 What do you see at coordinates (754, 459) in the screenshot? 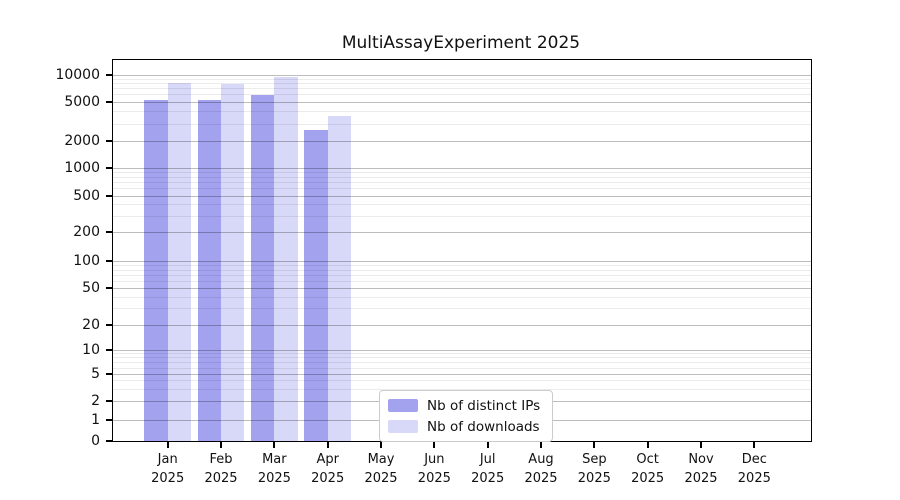
I see `x-tick-month: Dec` at bounding box center [754, 459].